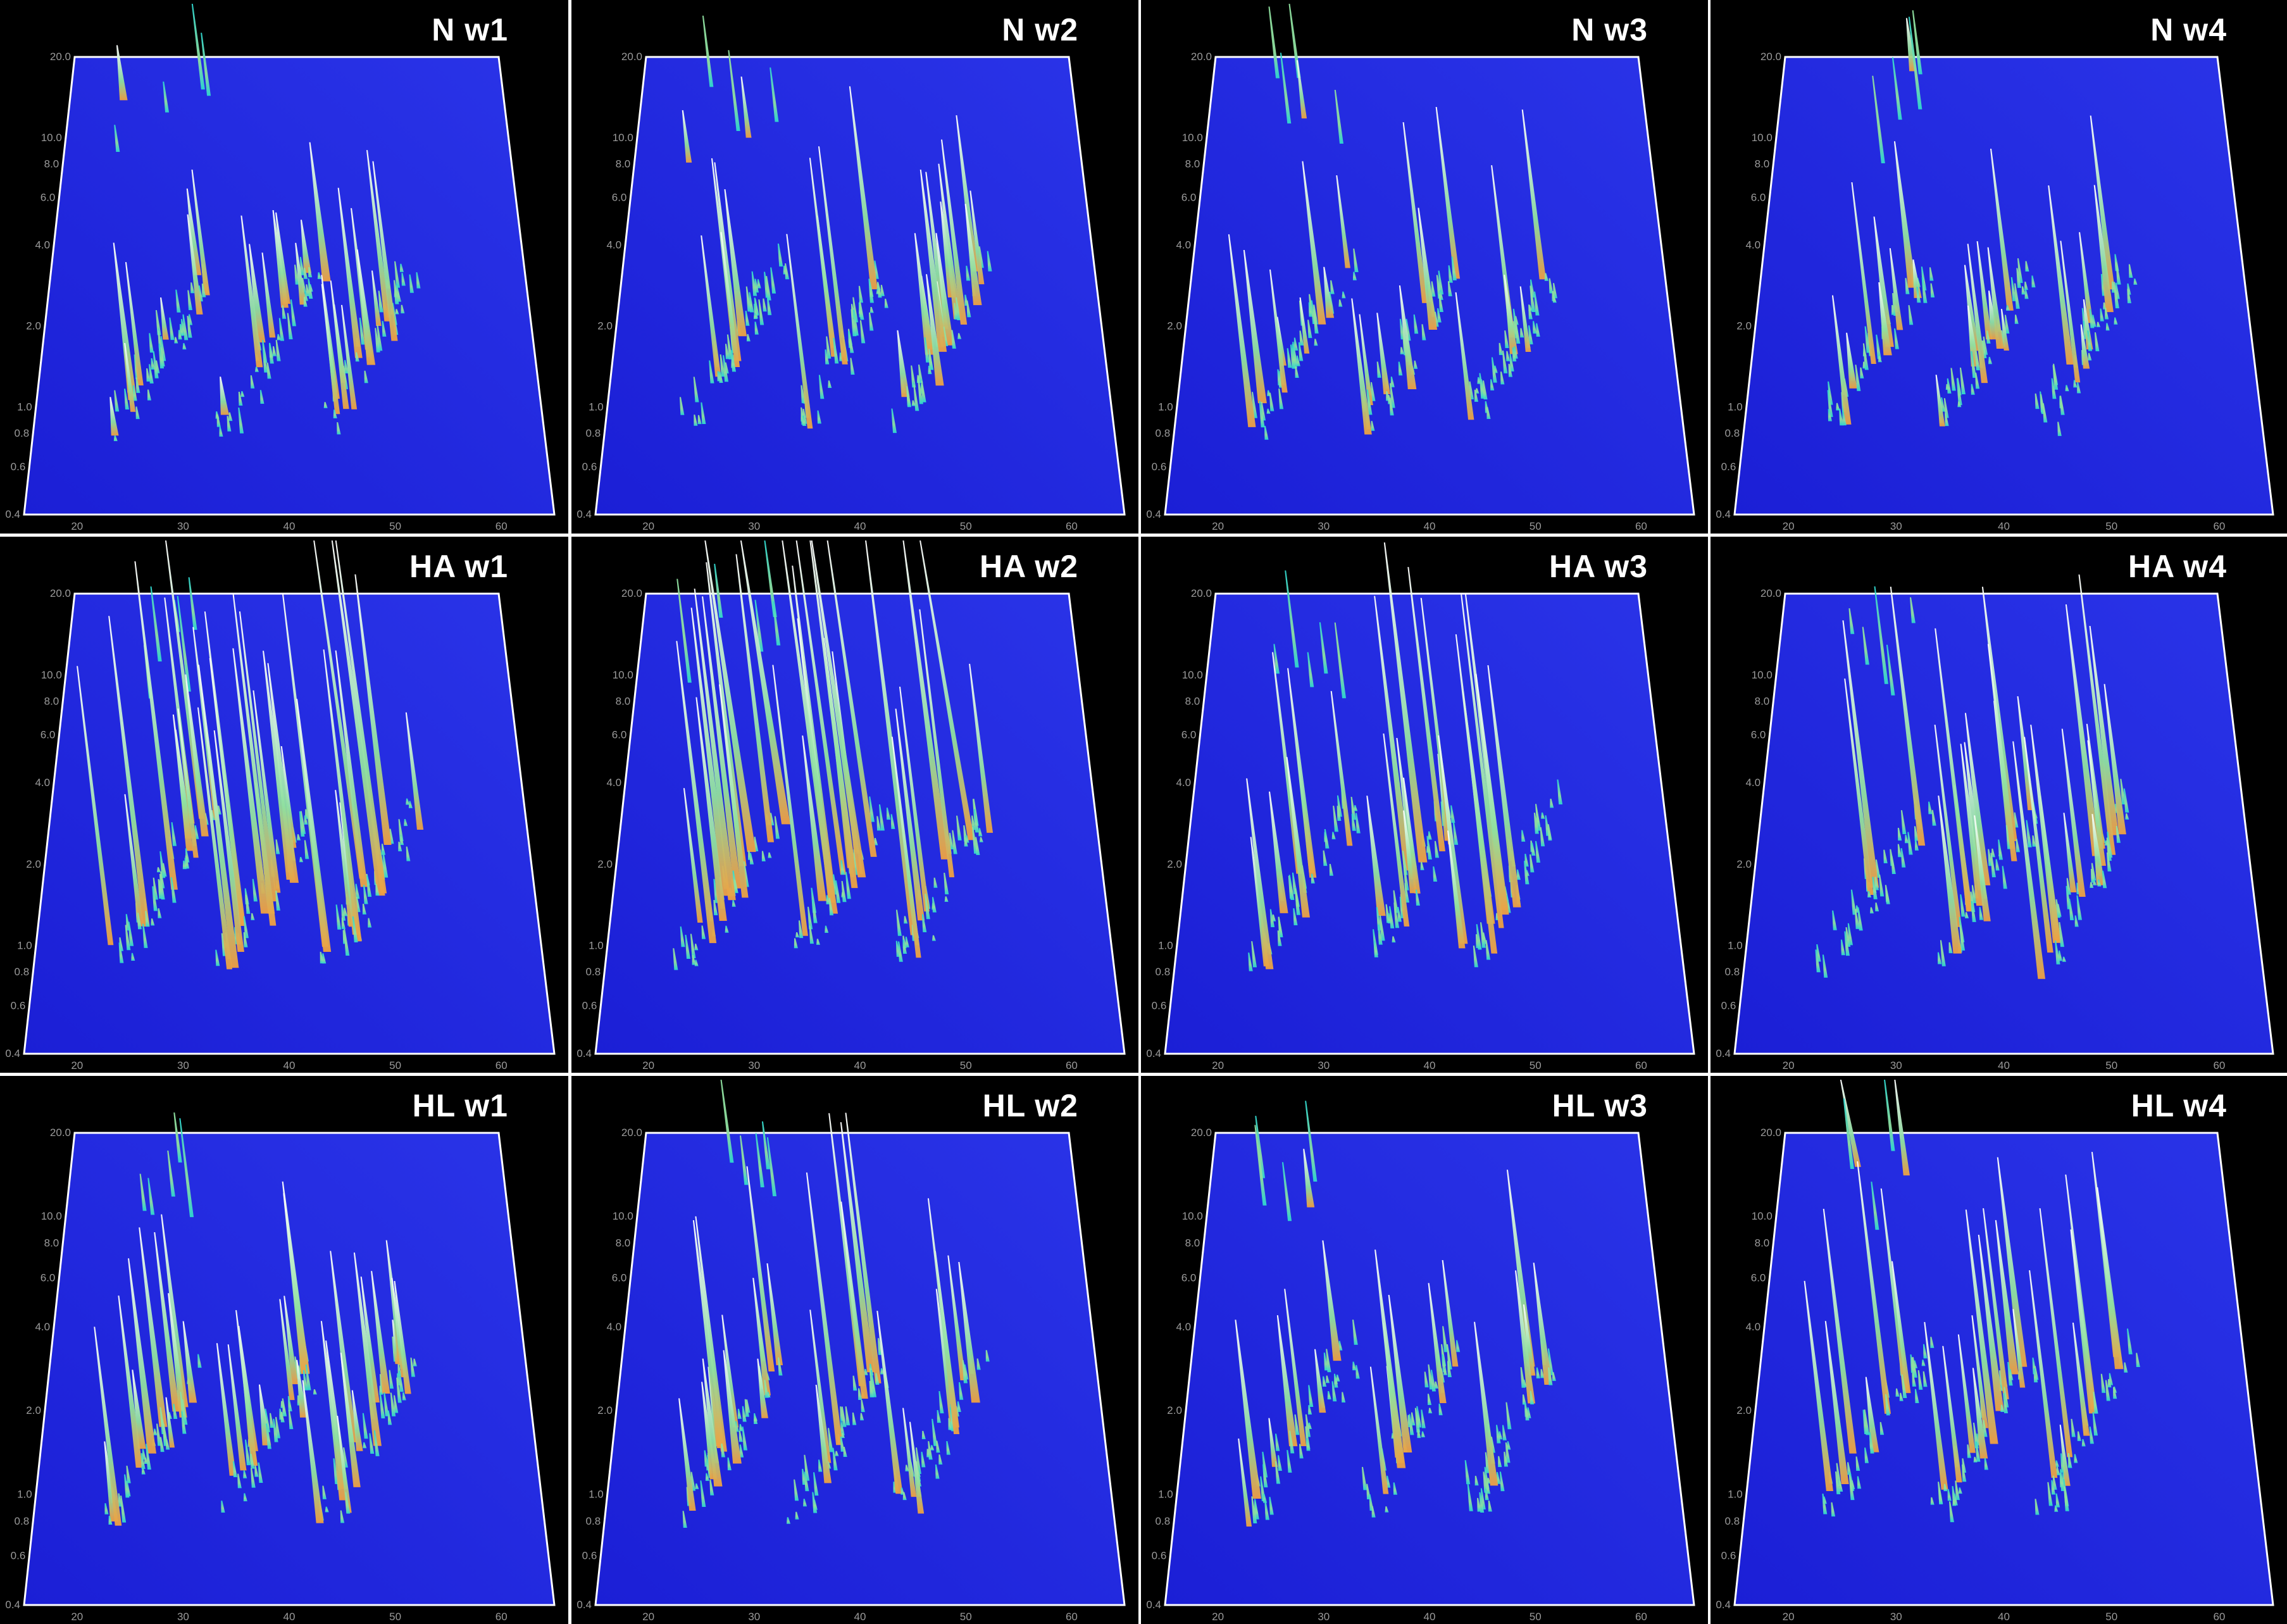 This screenshot has width=2287, height=1624. Describe the element at coordinates (1165, 1494) in the screenshot. I see `y-tick-label: 1.0` at that location.